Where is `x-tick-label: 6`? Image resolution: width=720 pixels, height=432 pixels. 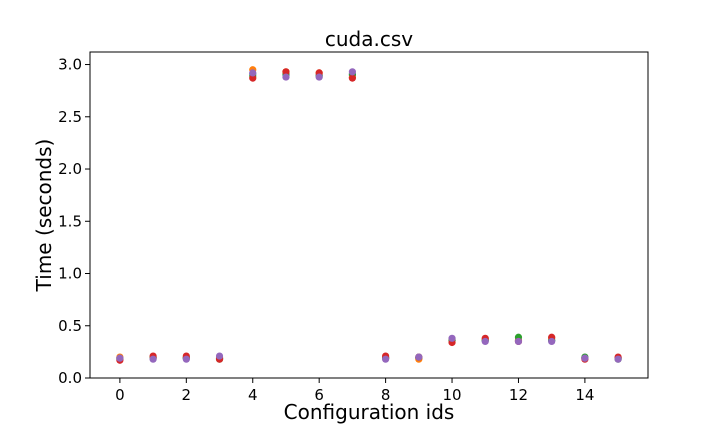 x-tick-label: 6 is located at coordinates (319, 395).